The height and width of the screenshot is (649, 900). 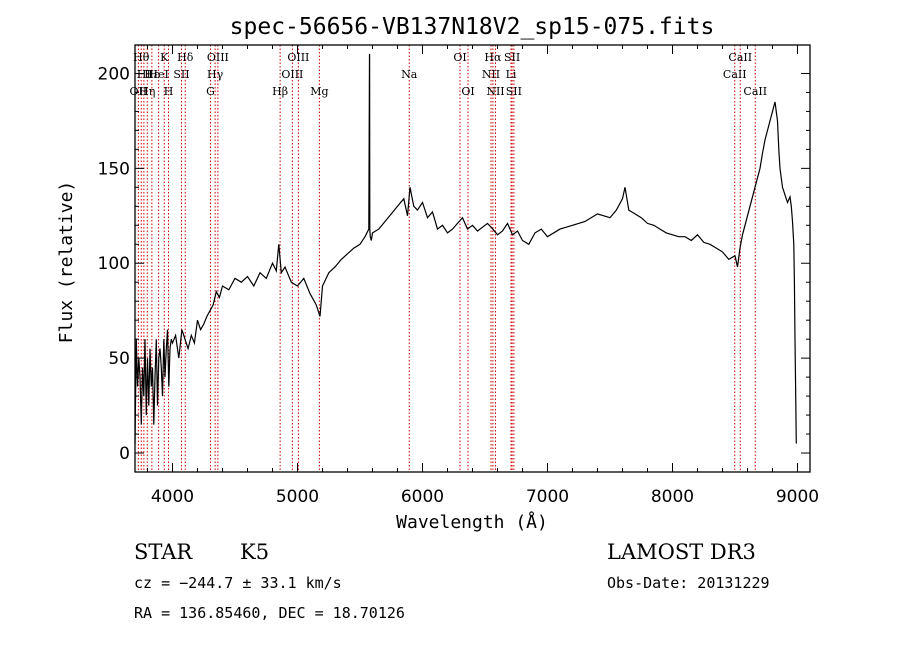 What do you see at coordinates (255, 552) in the screenshot?
I see `object-subclass: K5` at bounding box center [255, 552].